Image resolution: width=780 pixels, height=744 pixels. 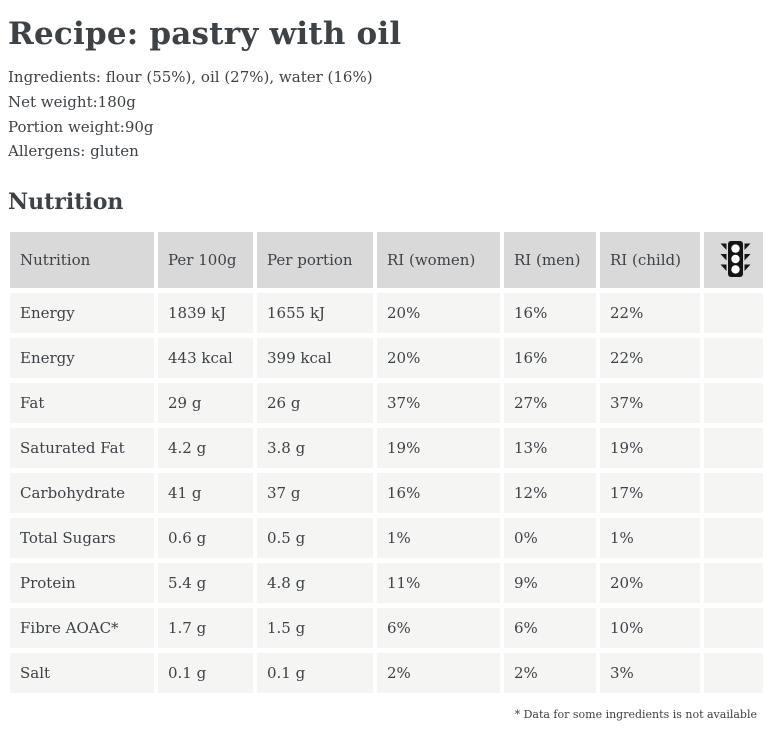 I want to click on cell-per-portion: 399 kcal, so click(x=315, y=358).